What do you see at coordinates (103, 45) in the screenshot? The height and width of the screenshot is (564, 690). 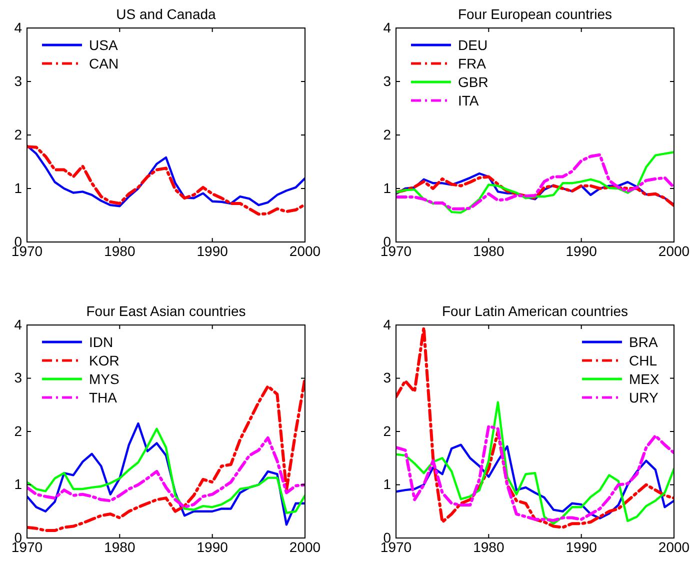 I see `legend-label: USA` at bounding box center [103, 45].